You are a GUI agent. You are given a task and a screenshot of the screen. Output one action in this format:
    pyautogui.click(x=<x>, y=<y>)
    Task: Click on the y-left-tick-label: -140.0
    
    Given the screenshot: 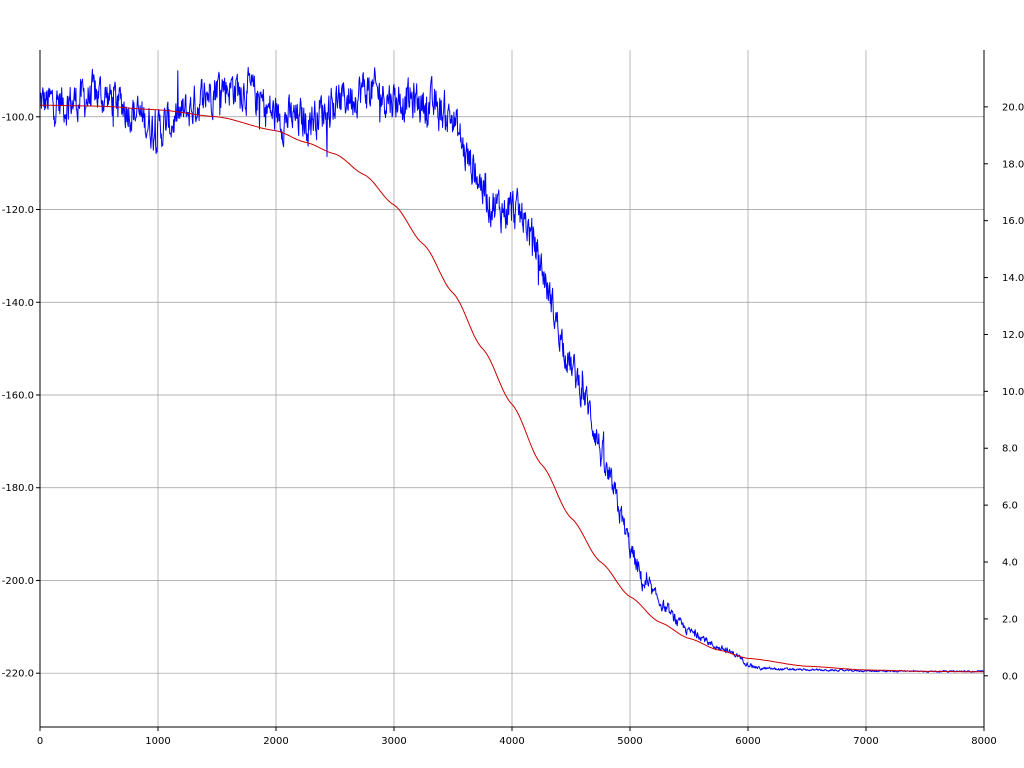 What is the action you would take?
    pyautogui.click(x=18, y=303)
    